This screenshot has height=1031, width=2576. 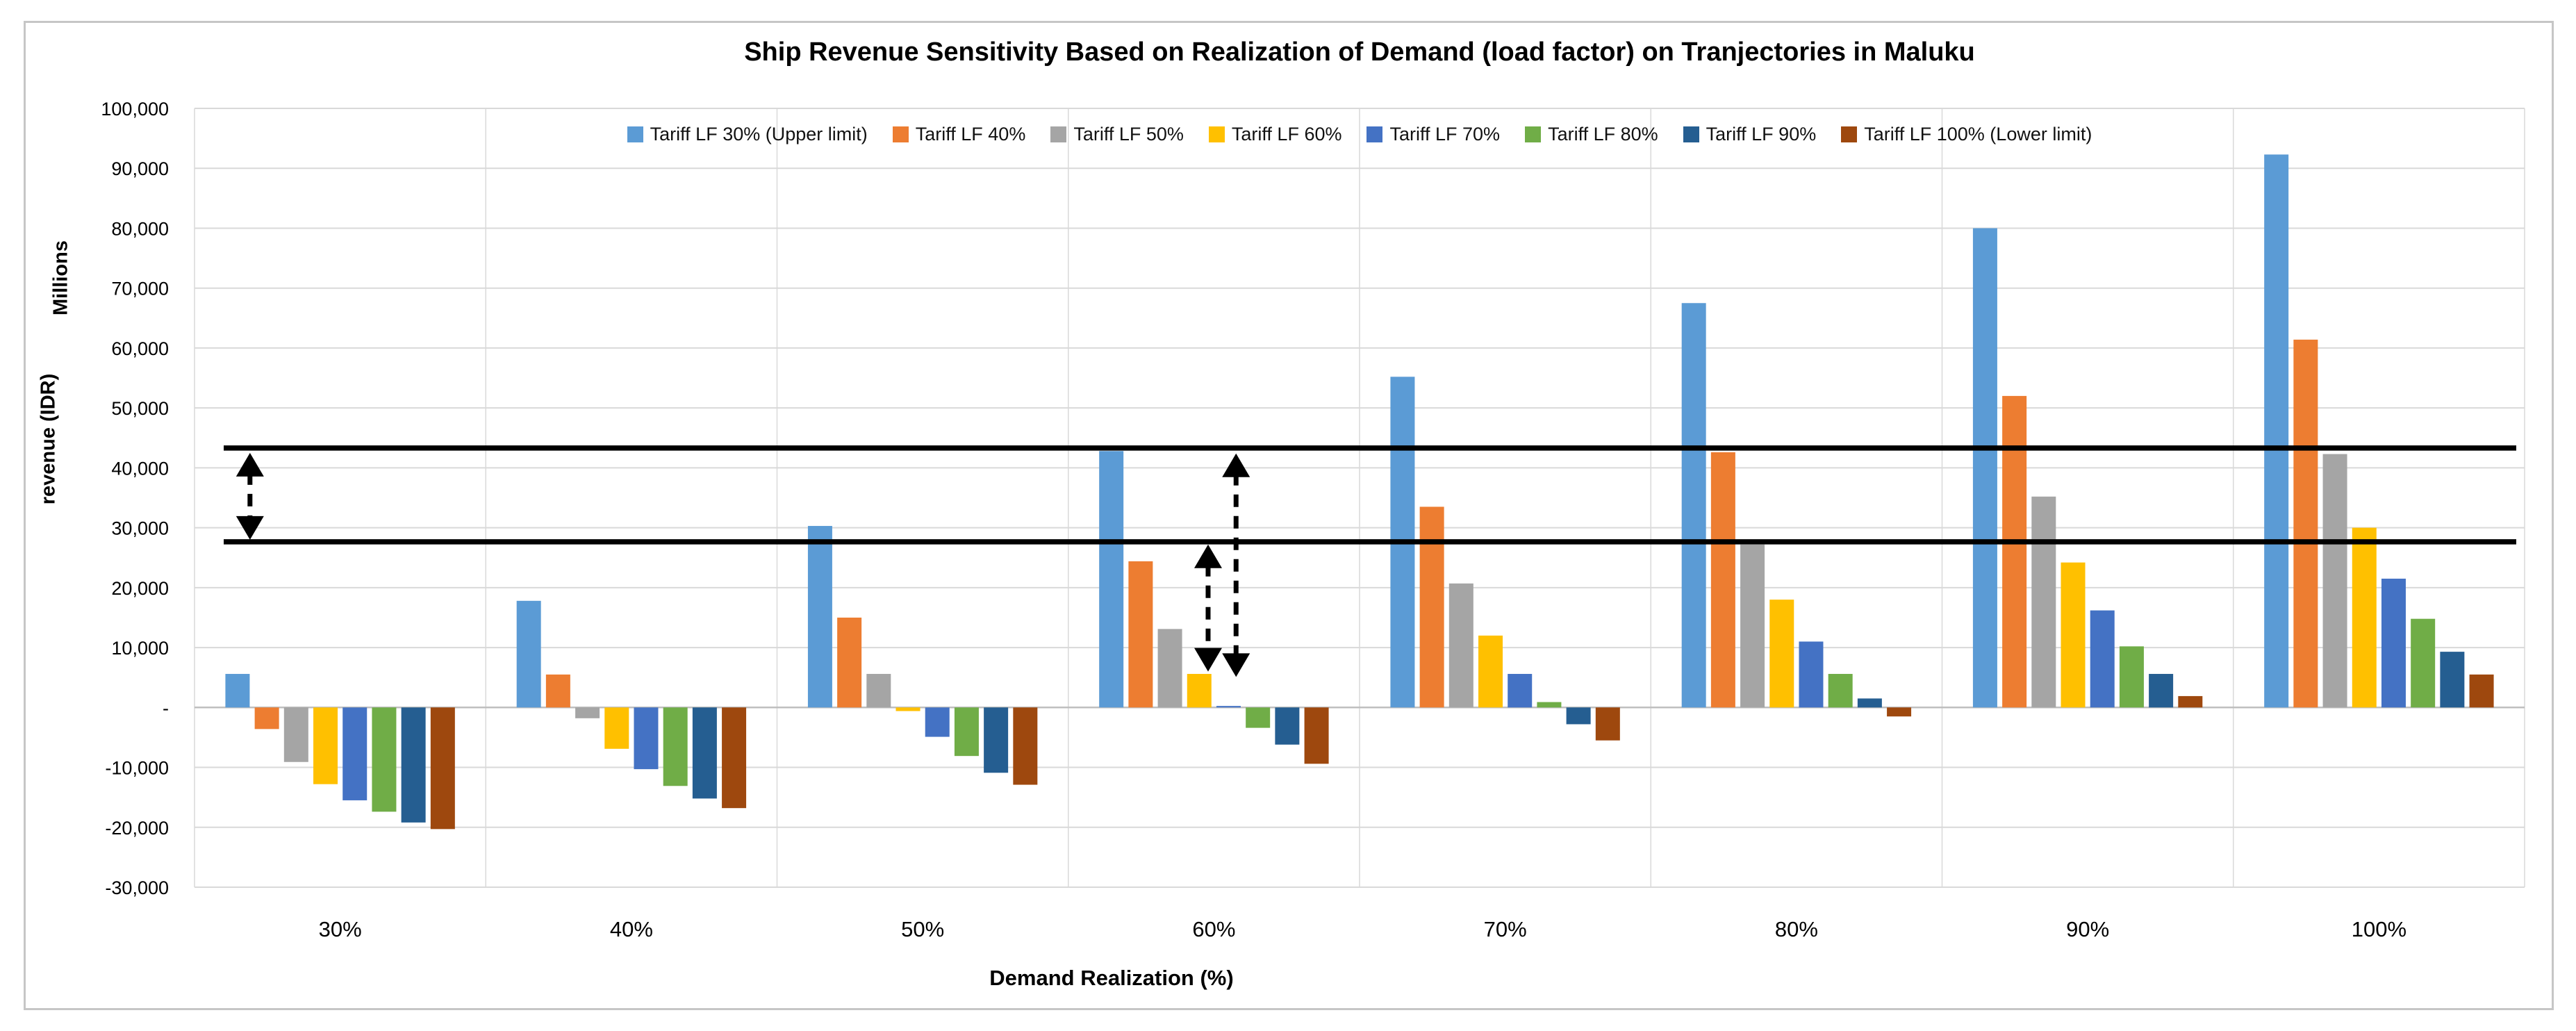 What do you see at coordinates (267, 718) in the screenshot?
I see `bar-tariff-lf-40--30%` at bounding box center [267, 718].